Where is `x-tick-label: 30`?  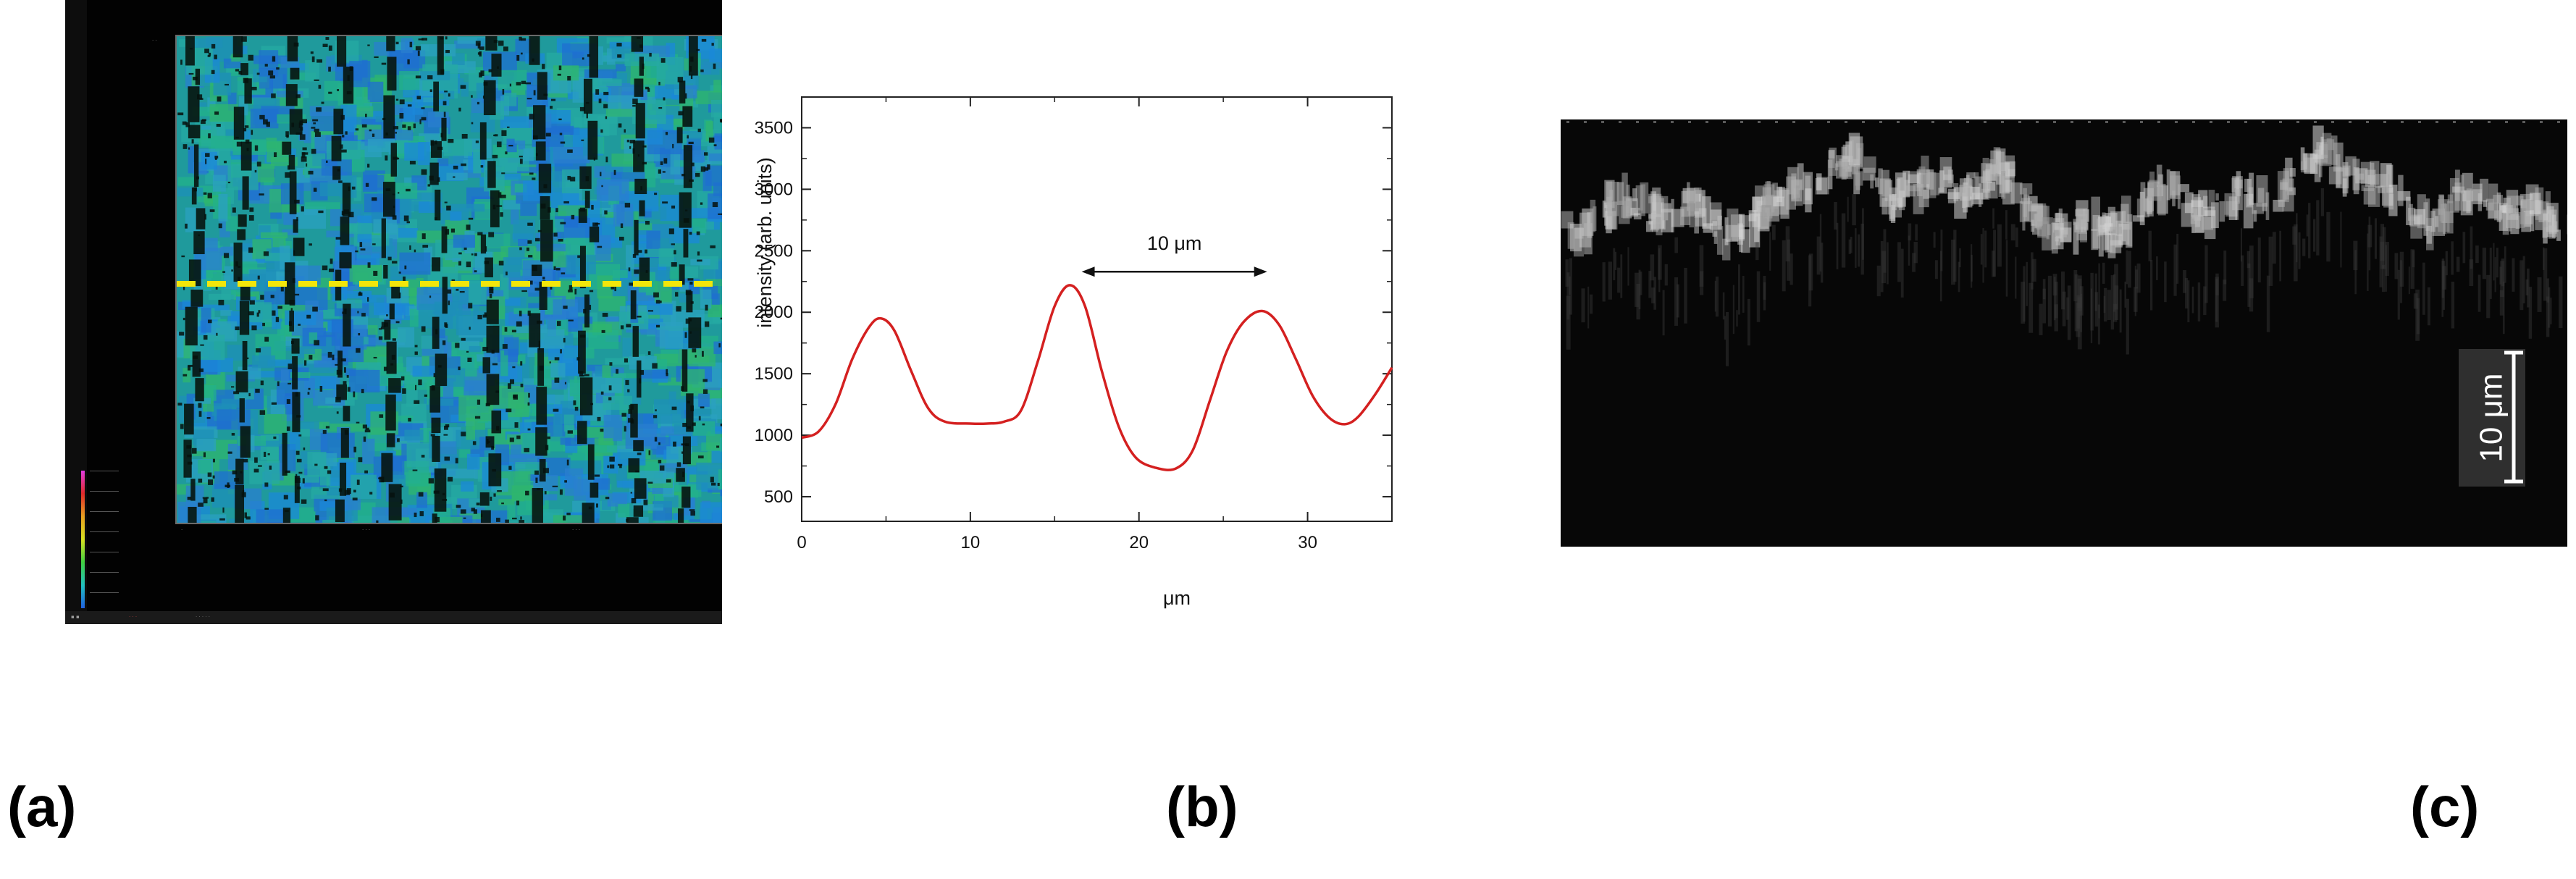 x-tick-label: 30 is located at coordinates (1307, 542).